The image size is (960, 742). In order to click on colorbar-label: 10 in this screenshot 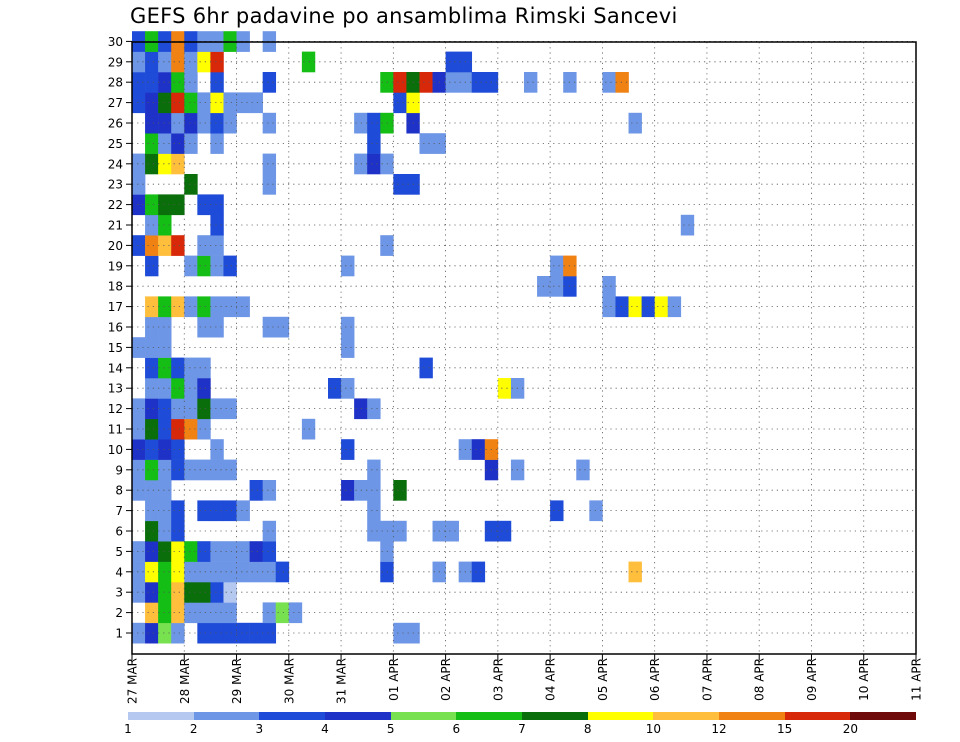, I will do `click(653, 729)`.